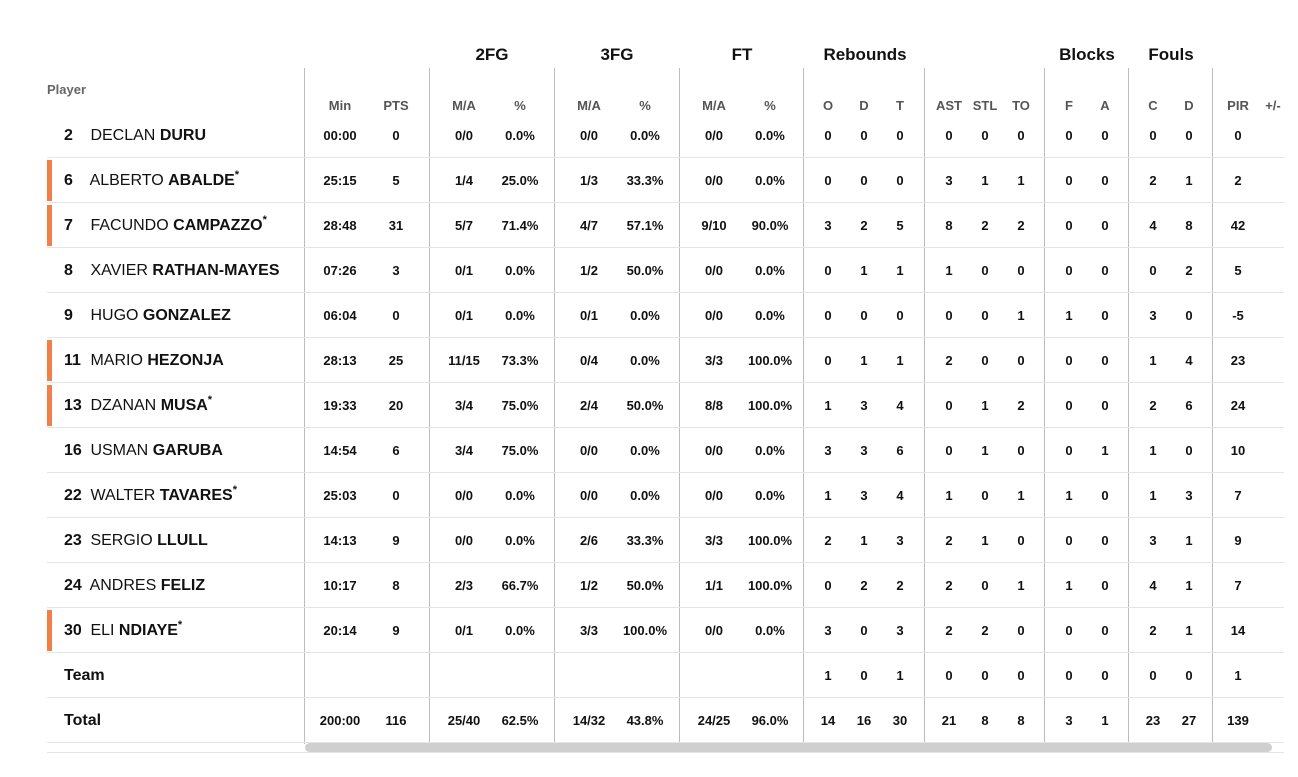  What do you see at coordinates (1189, 315) in the screenshot?
I see `stat-fd: 0` at bounding box center [1189, 315].